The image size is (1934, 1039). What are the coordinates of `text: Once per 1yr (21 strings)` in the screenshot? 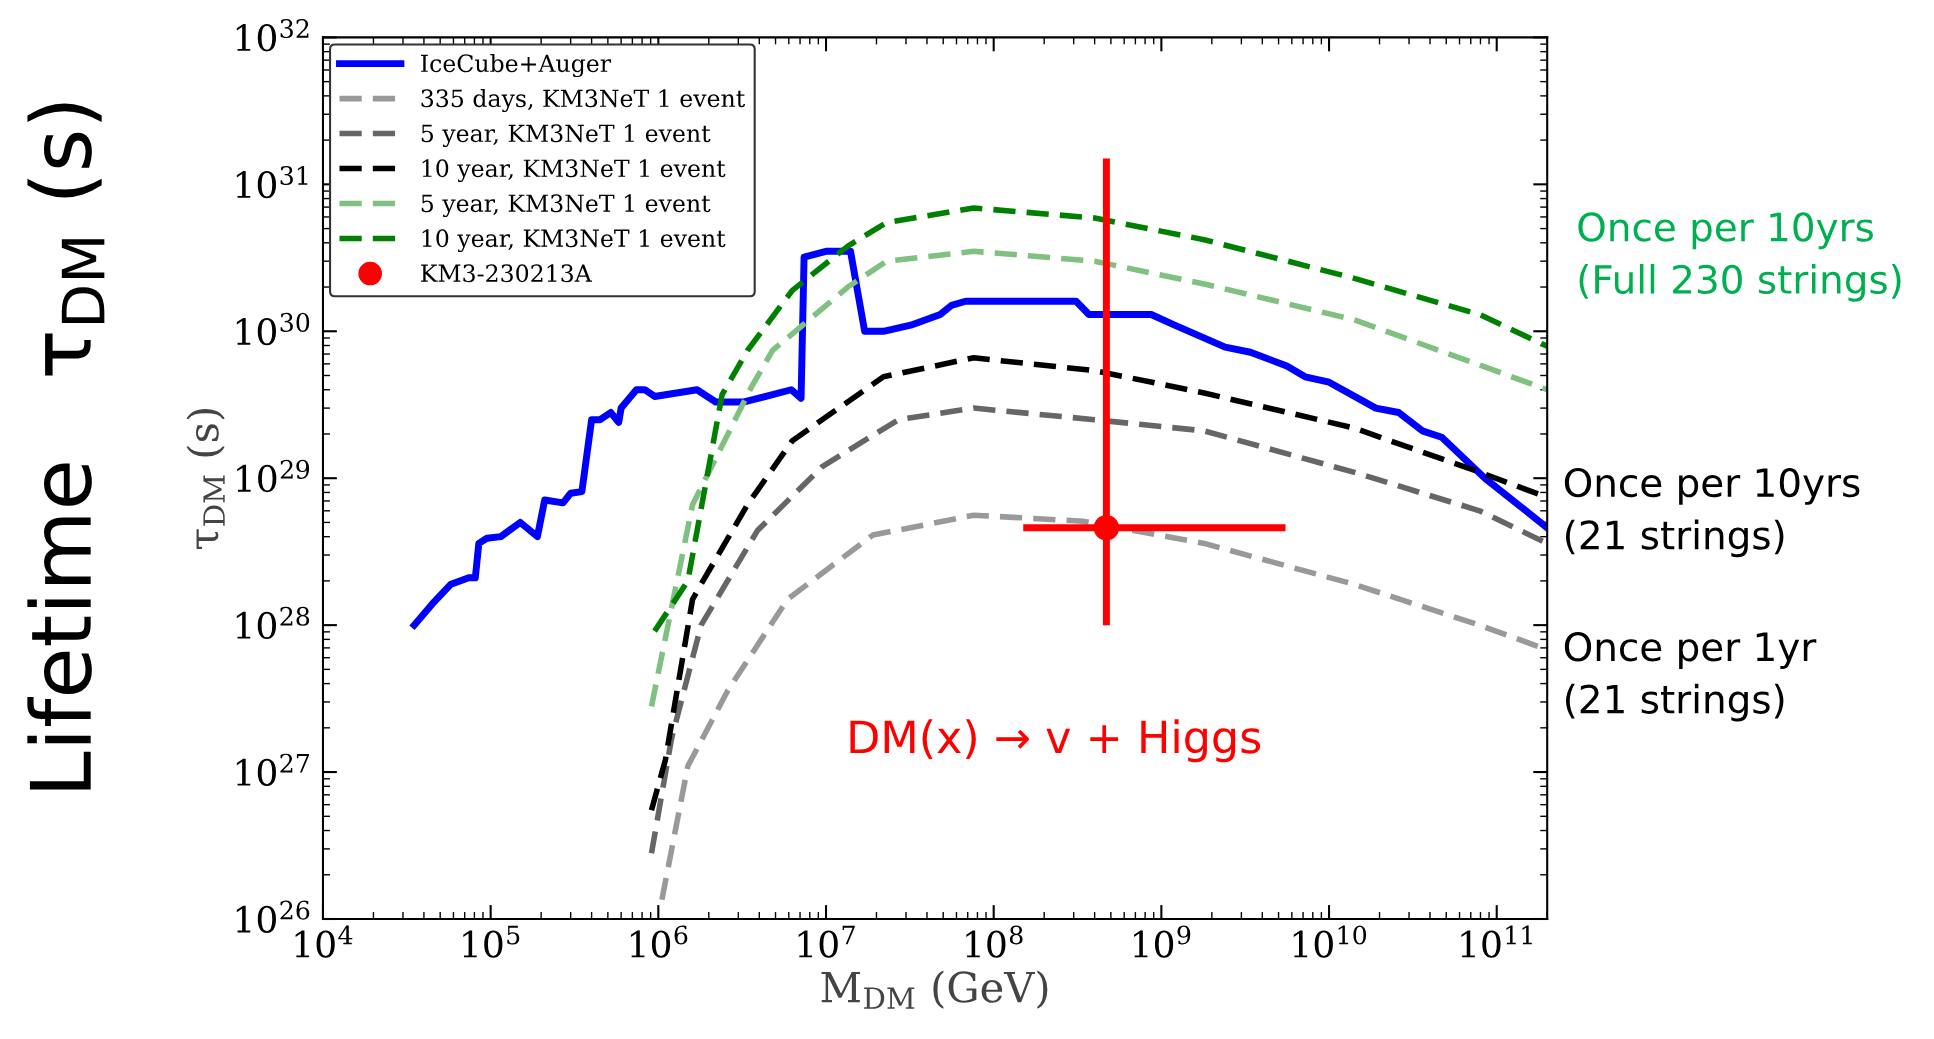 It's located at (1690, 677).